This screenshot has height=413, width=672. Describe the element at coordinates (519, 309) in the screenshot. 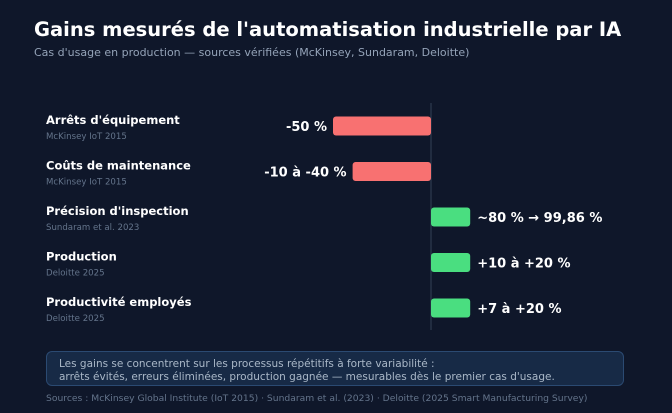

I see `bar-value-label: +7 à +20 %` at that location.